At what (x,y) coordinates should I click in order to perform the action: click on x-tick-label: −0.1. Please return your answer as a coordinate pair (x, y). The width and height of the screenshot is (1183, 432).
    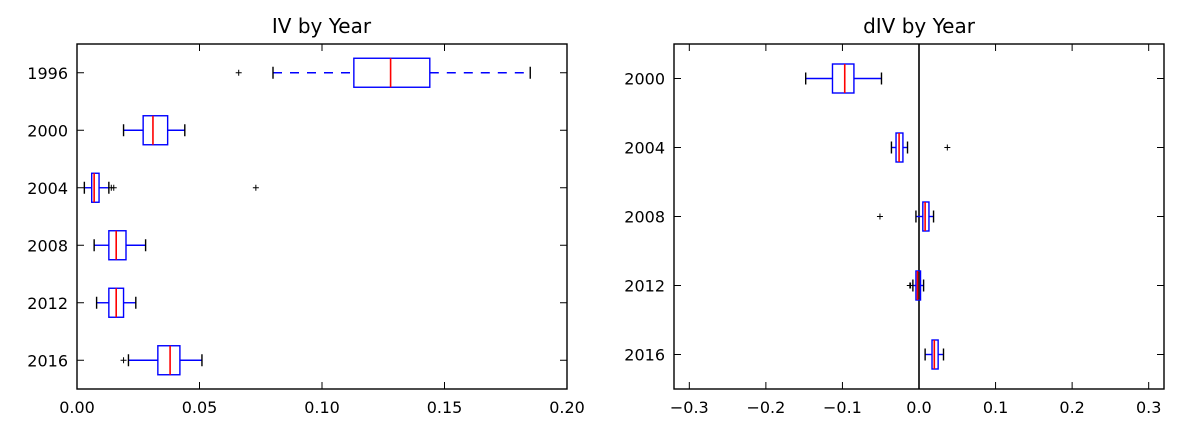
    Looking at the image, I should click on (842, 407).